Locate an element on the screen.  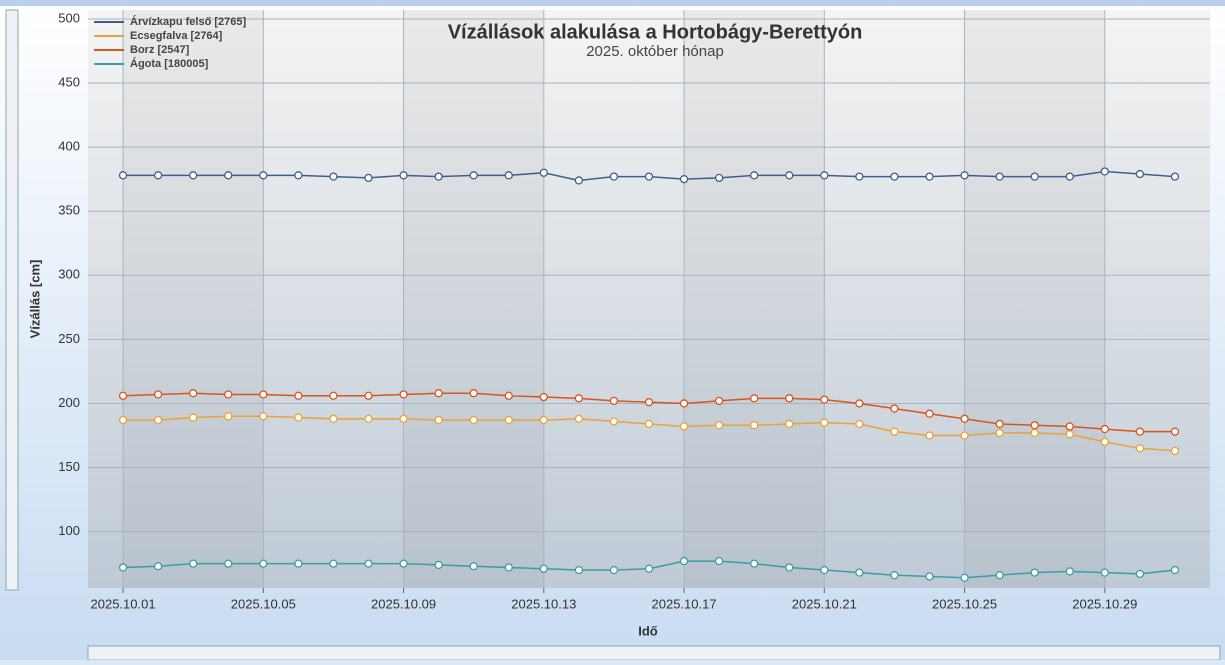
y-tick-label: 450 is located at coordinates (69, 81).